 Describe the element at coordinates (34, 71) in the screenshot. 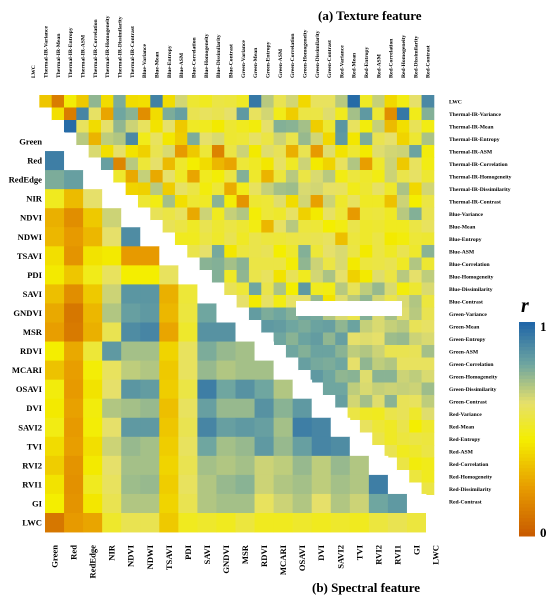

I see `texture-col-label-lwc: LWC` at that location.